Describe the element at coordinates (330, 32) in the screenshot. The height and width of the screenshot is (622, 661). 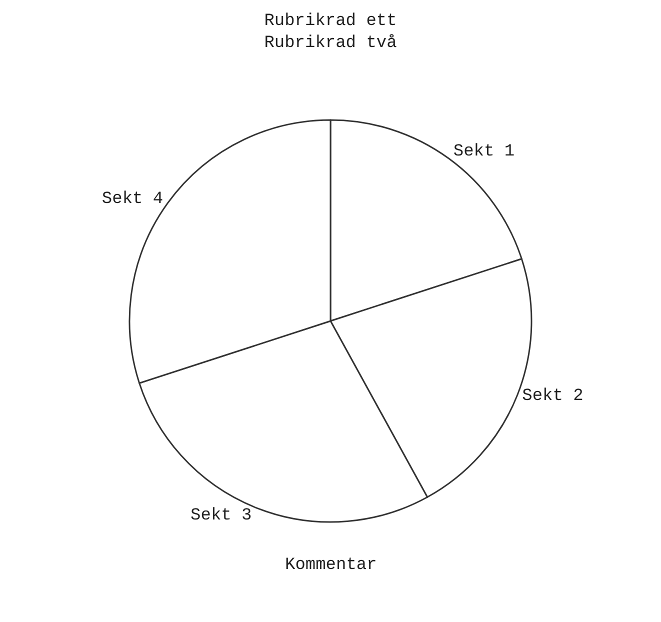
I see `chart-title: Rubrikrad ett Rubrikrad två` at that location.